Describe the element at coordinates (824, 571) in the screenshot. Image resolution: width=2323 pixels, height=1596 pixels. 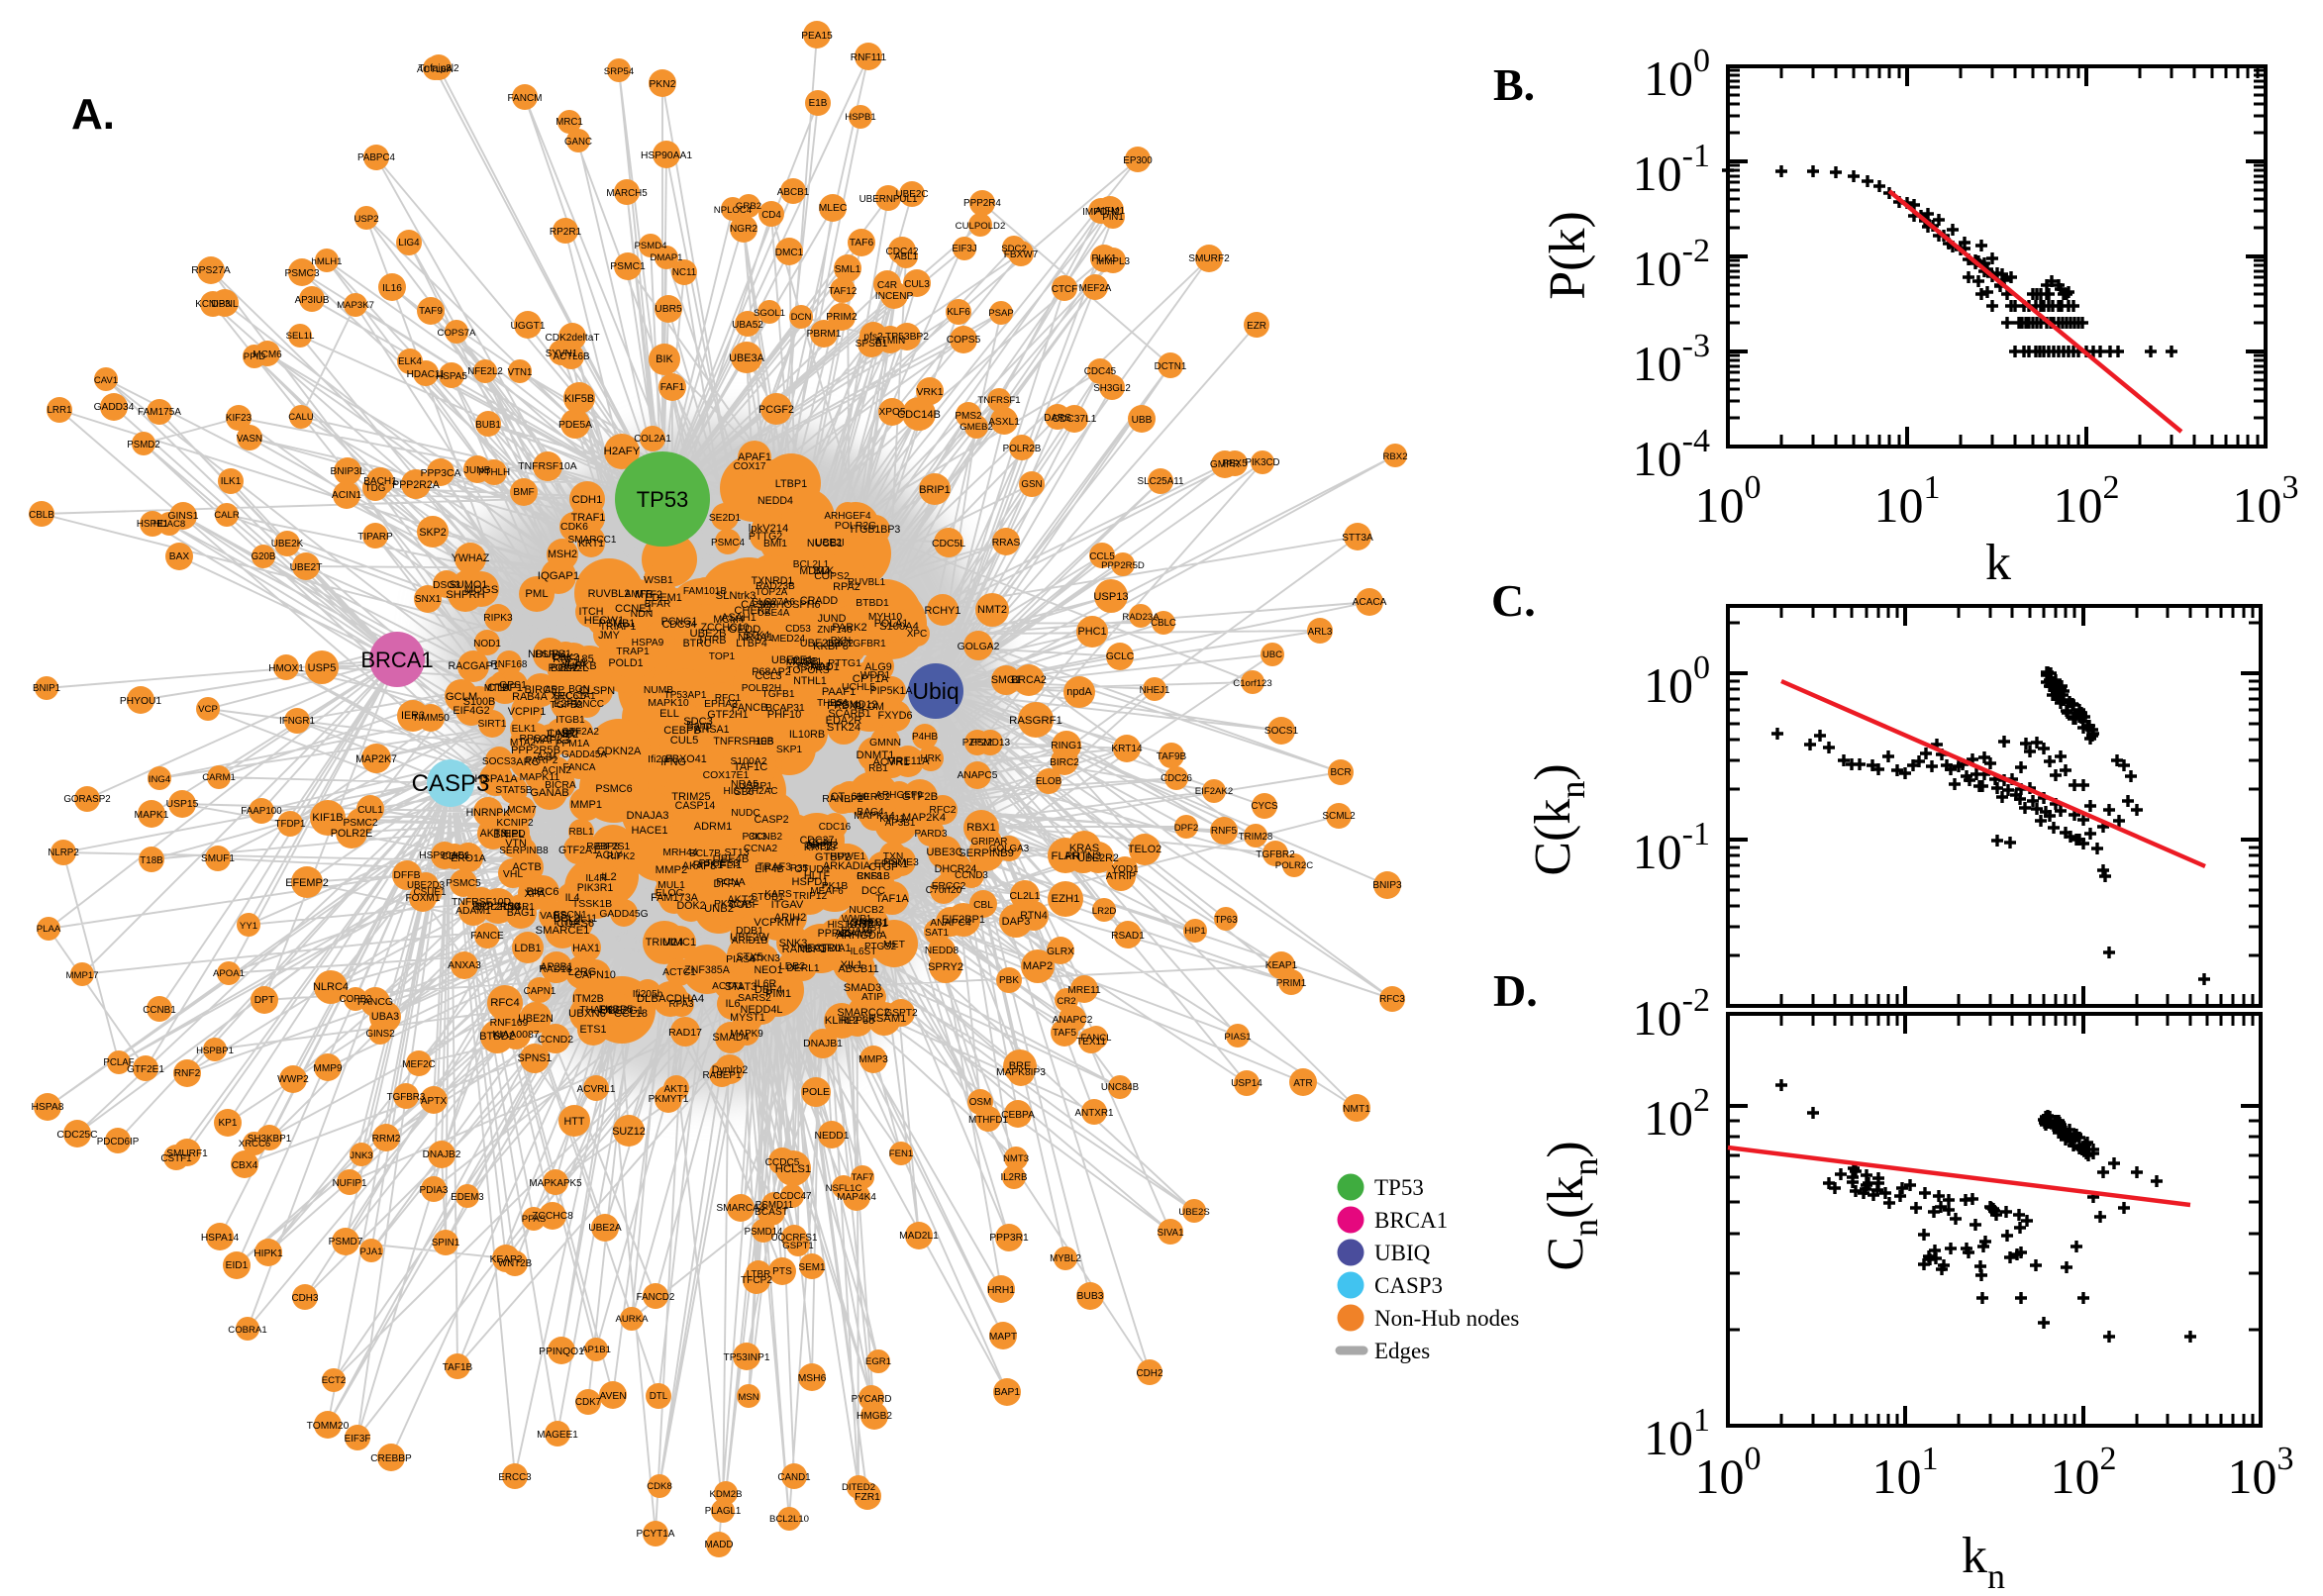
I see `svg-text: BLK` at that location.